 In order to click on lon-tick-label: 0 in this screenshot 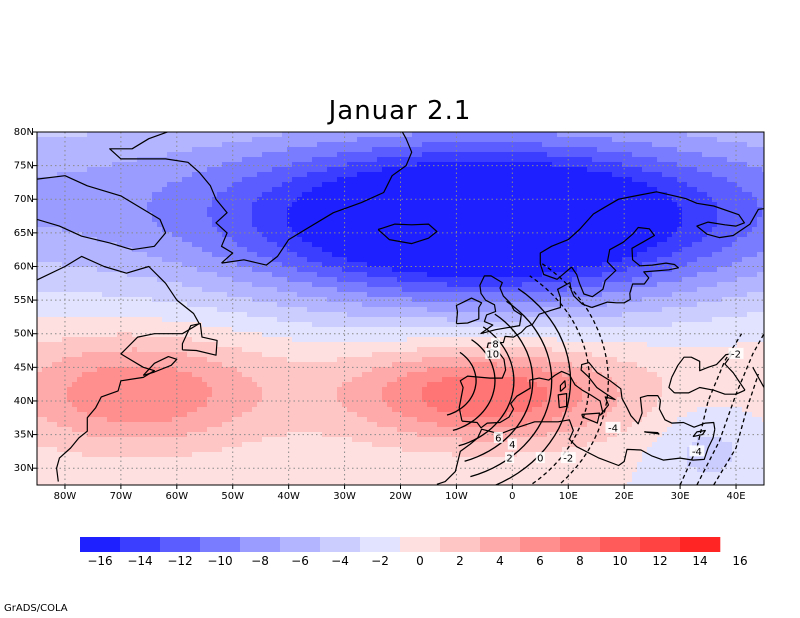, I will do `click(512, 496)`.